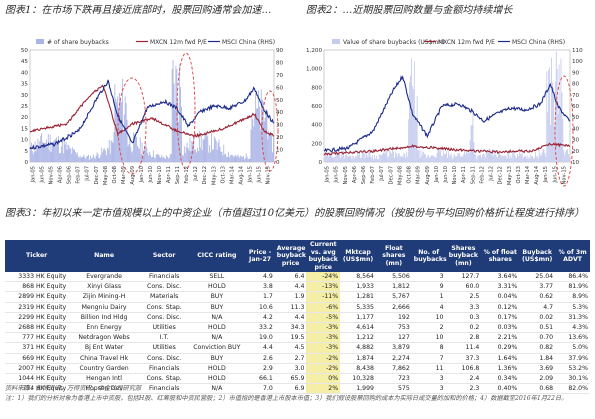 The width and height of the screenshot is (595, 419). I want to click on table-cell: 3, so click(428, 277).